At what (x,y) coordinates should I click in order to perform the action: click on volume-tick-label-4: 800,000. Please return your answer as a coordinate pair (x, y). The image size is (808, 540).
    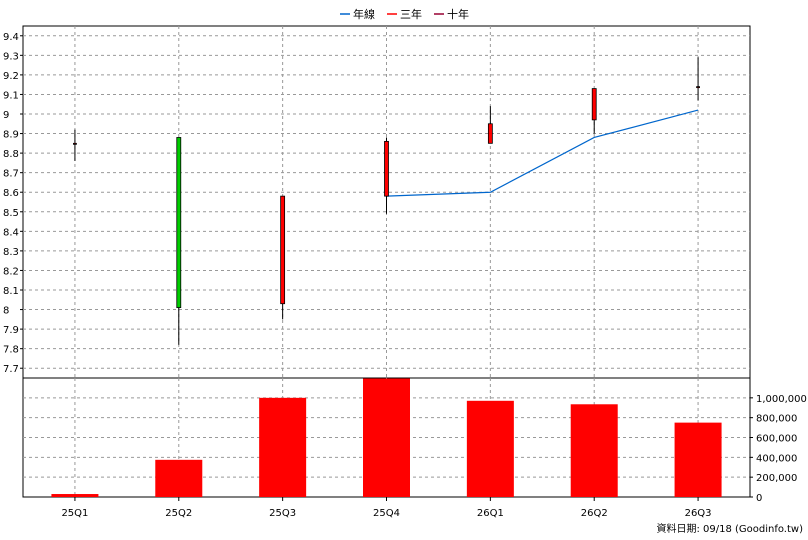
    Looking at the image, I should click on (776, 419).